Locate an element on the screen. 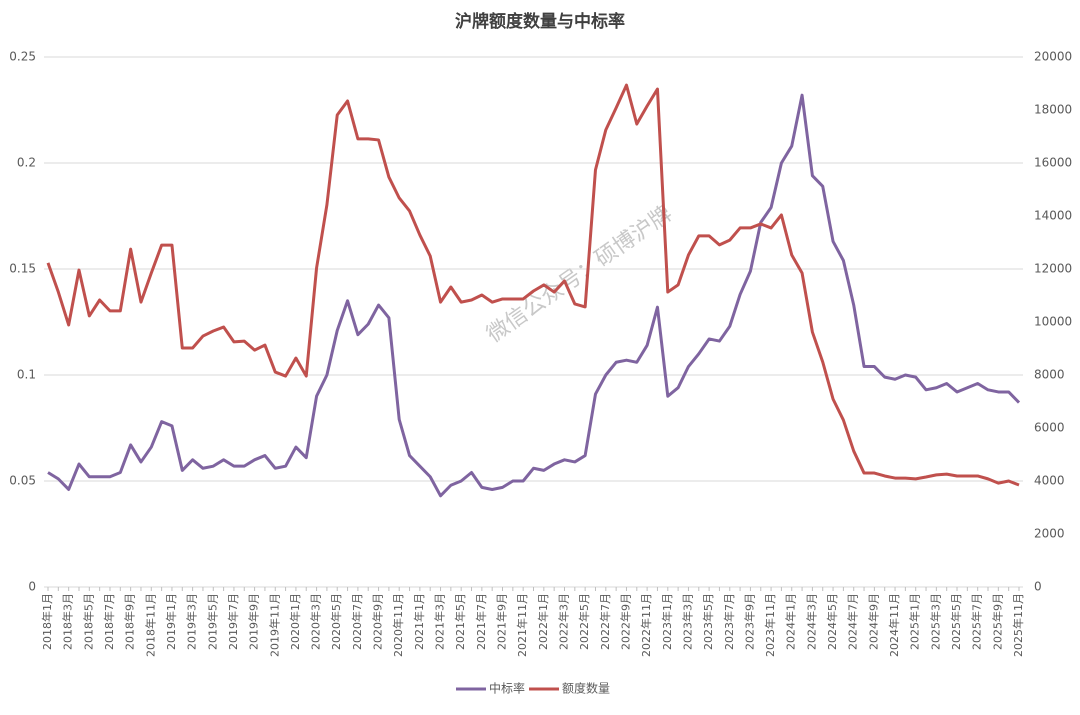  x-tick-label: 2018年7月 is located at coordinates (109, 621).